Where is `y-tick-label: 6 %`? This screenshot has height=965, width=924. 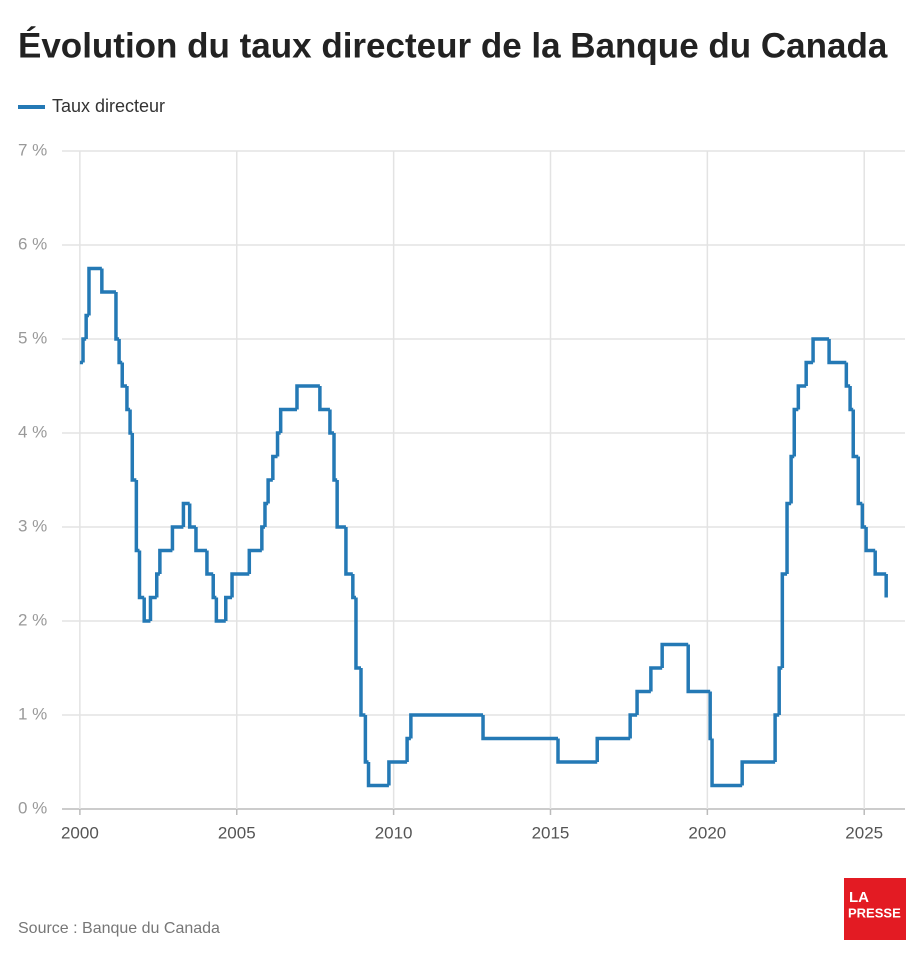 y-tick-label: 6 % is located at coordinates (32, 243).